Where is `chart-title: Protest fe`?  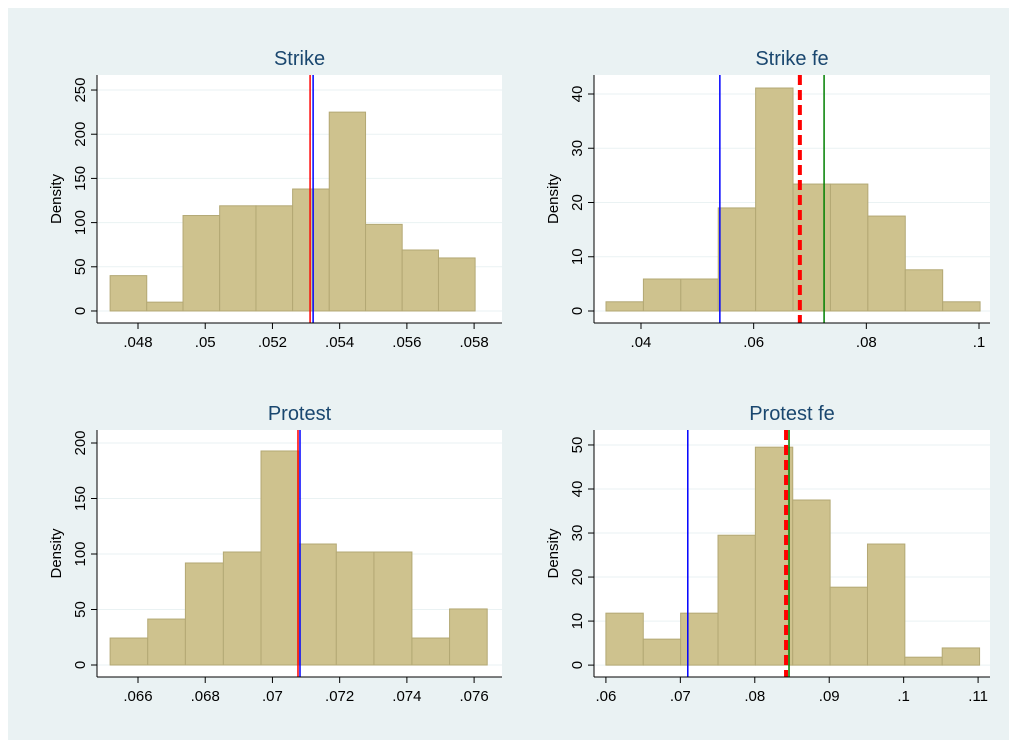
chart-title: Protest fe is located at coordinates (792, 414).